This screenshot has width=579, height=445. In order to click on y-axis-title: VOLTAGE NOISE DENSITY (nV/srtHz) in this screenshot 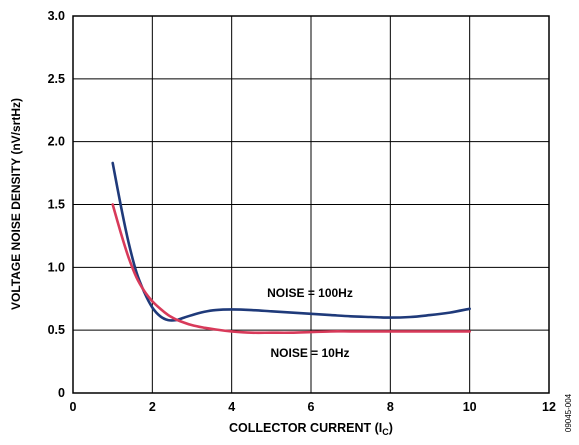, I will do `click(16, 204)`.